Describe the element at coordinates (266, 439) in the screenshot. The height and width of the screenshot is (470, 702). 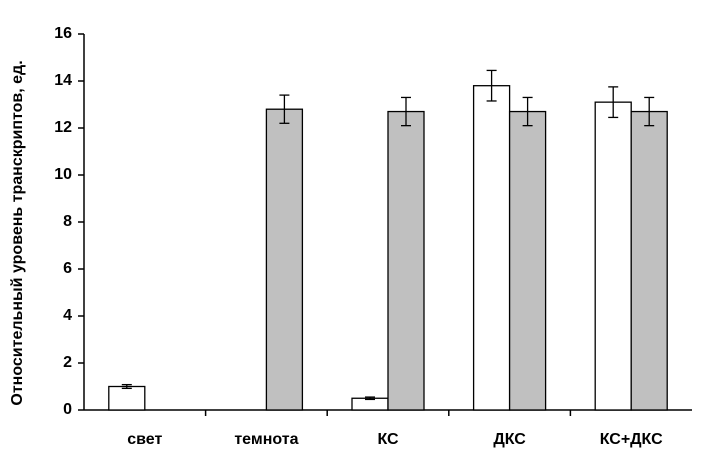
I see `x-tick-label: темнота` at that location.